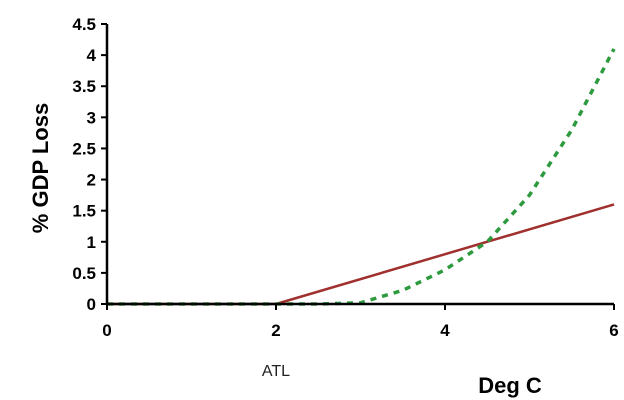 This screenshot has height=400, width=624. What do you see at coordinates (84, 273) in the screenshot?
I see `y-tick-label: 0.5` at bounding box center [84, 273].